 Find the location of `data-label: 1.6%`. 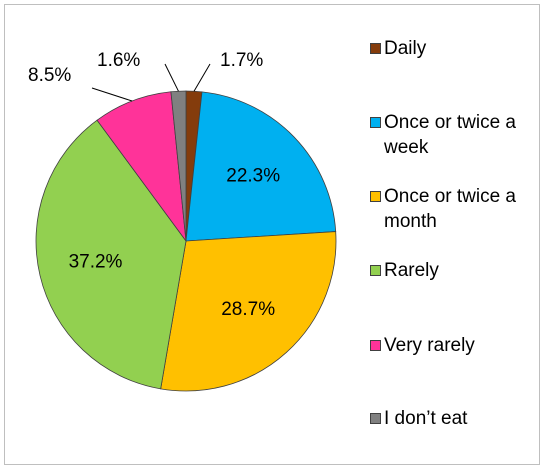

data-label: 1.6% is located at coordinates (118, 60).